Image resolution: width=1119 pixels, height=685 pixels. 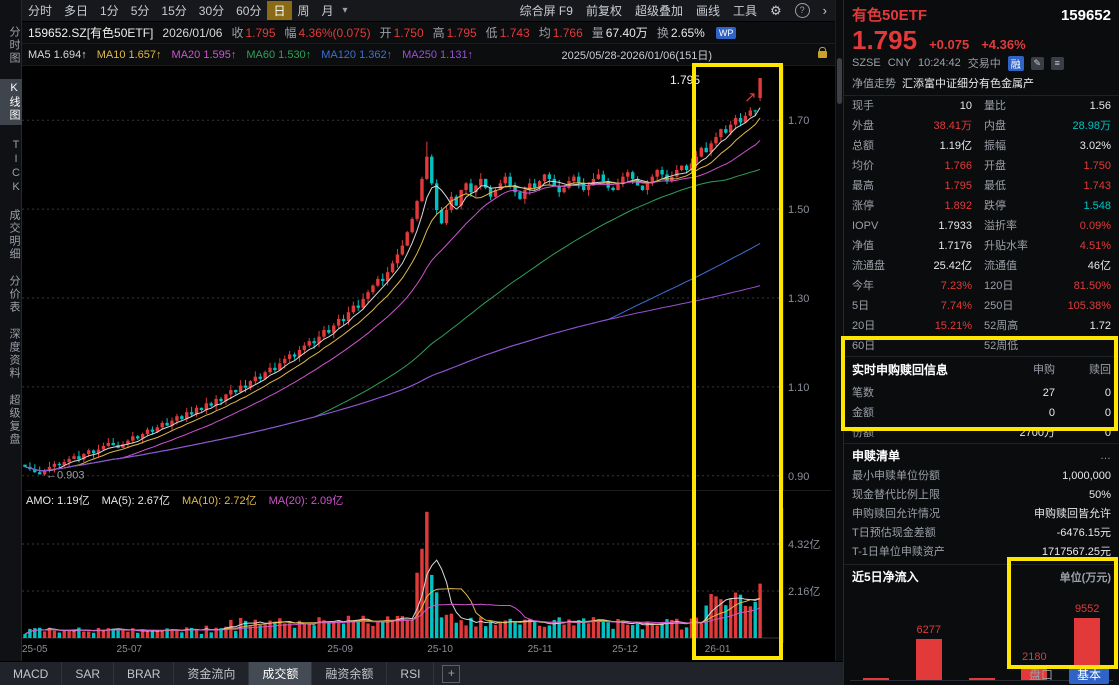 I want to click on lock-icon, so click(x=822, y=52).